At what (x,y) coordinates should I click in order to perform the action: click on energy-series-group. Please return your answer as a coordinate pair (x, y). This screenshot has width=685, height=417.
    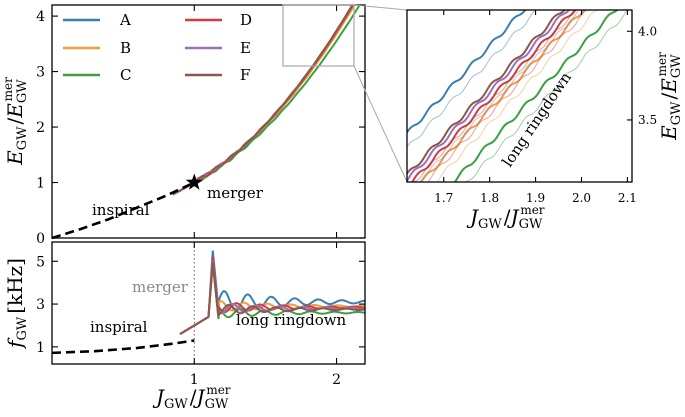
    Looking at the image, I should click on (266, 100).